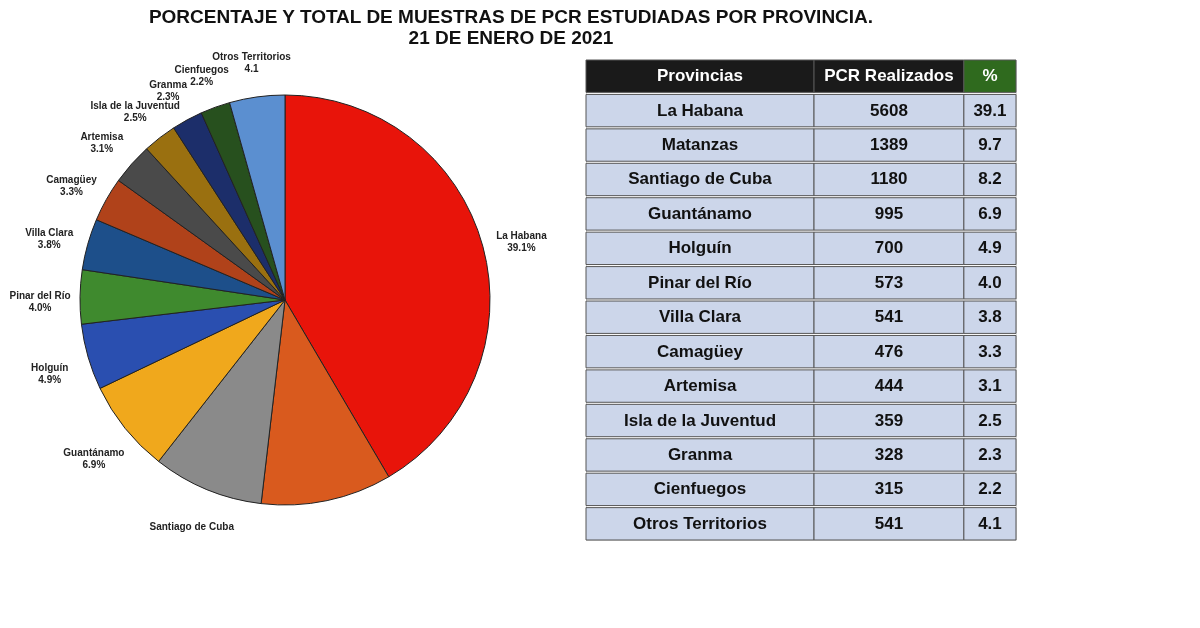 The image size is (1200, 628). Describe the element at coordinates (990, 454) in the screenshot. I see `data-label: 2.3` at that location.